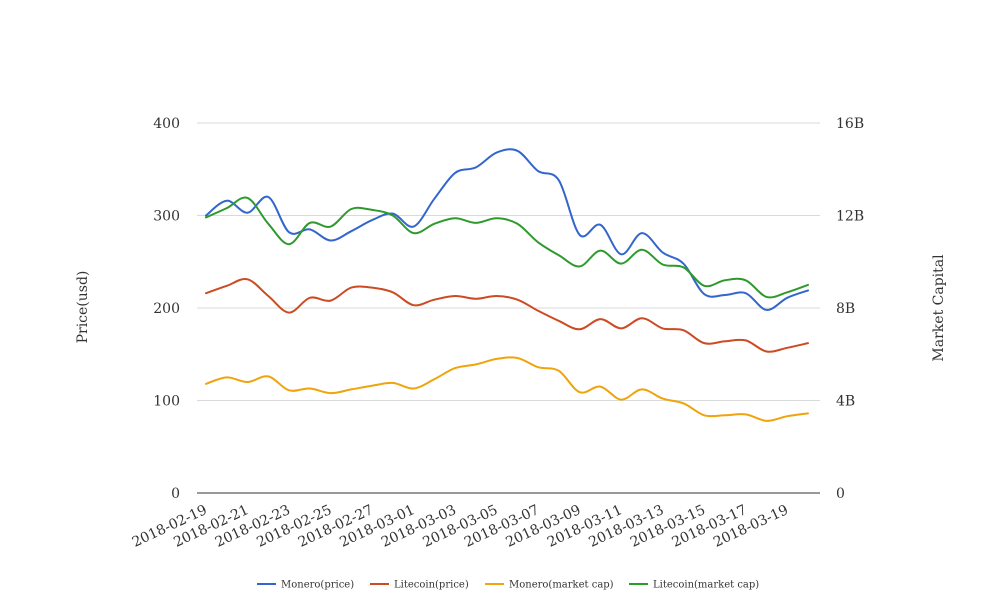 Image resolution: width=1008 pixels, height=616 pixels. Describe the element at coordinates (507, 315) in the screenshot. I see `litecoin-price-line` at that location.